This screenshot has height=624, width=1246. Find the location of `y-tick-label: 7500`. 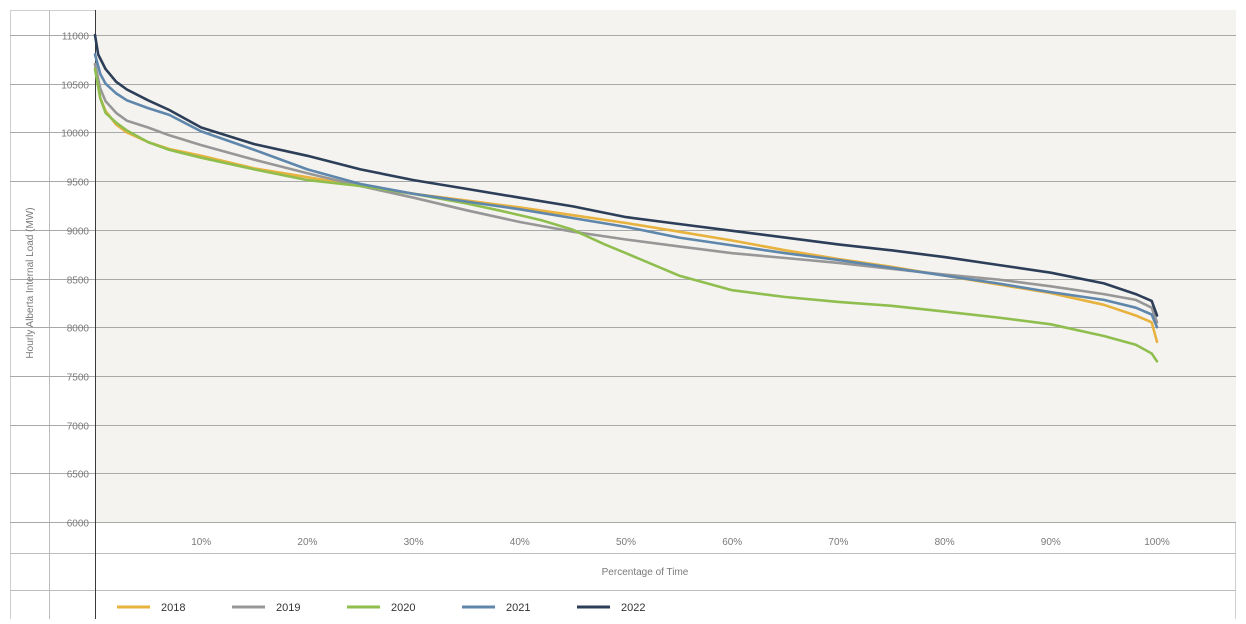

y-tick-label: 7500 is located at coordinates (78, 378).